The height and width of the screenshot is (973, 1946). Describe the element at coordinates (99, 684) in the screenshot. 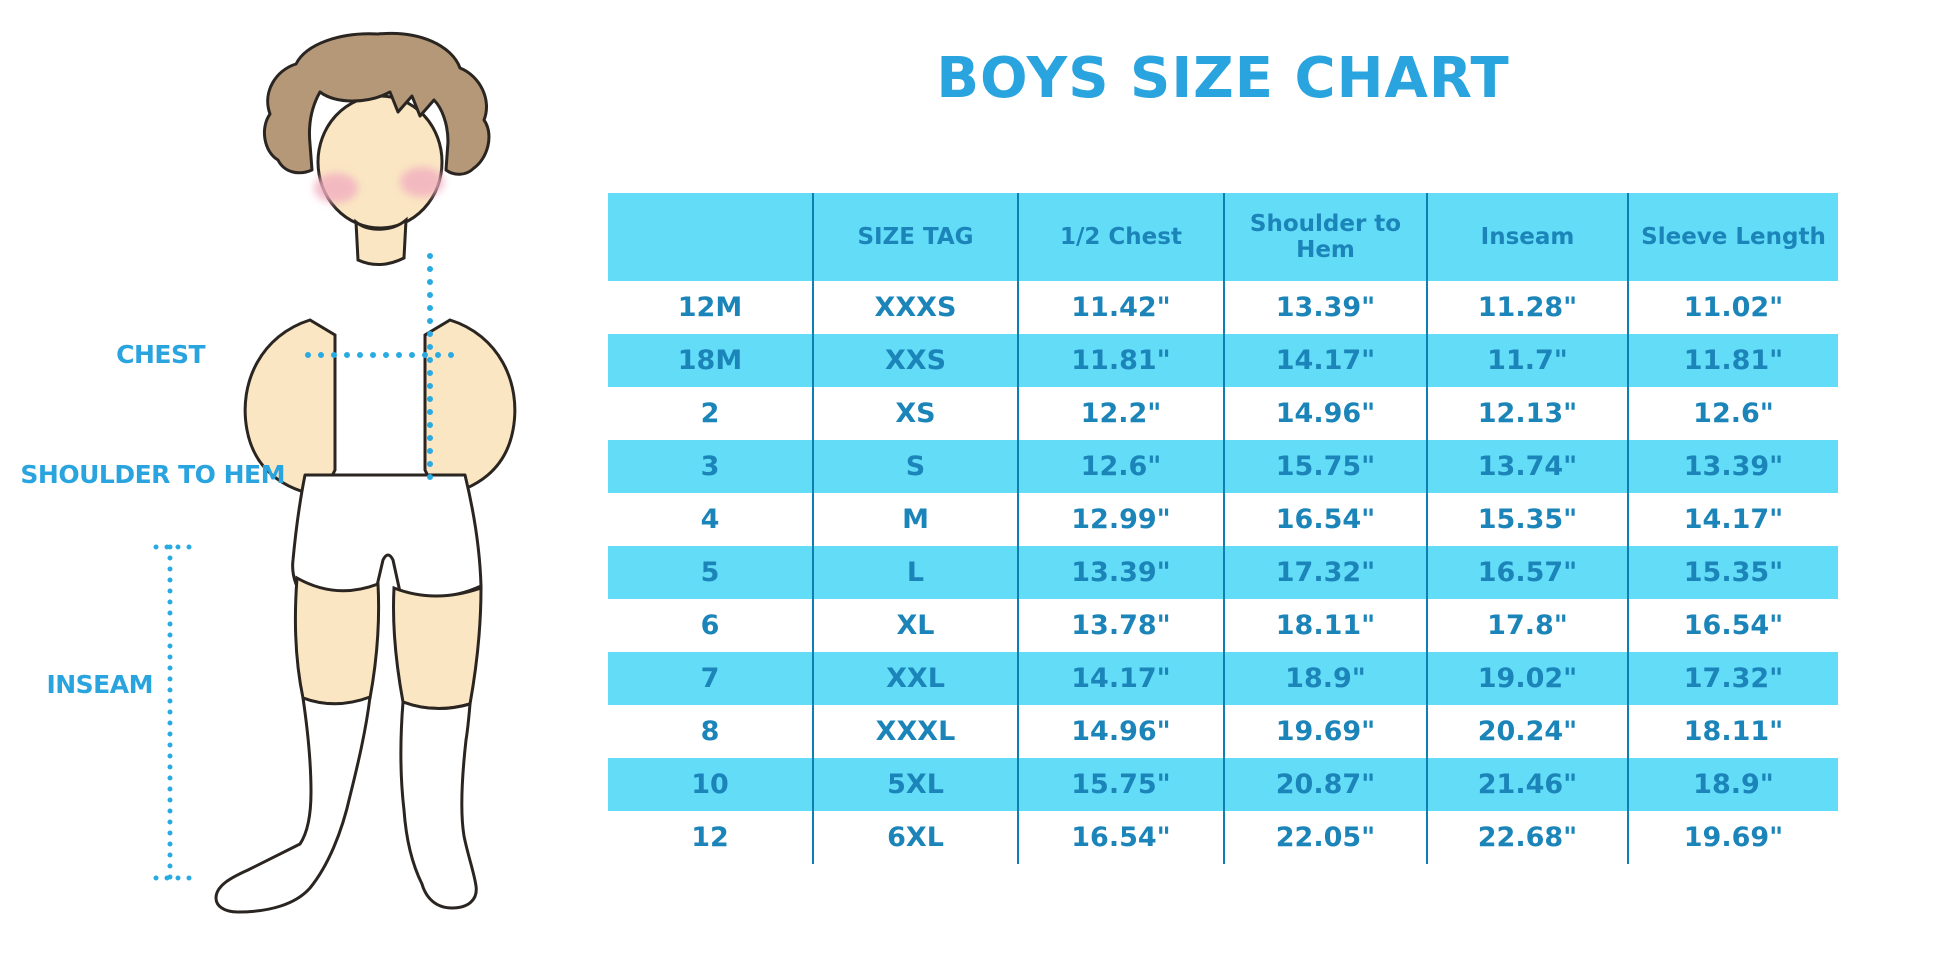

I see `inseam-label: INSEAM` at that location.